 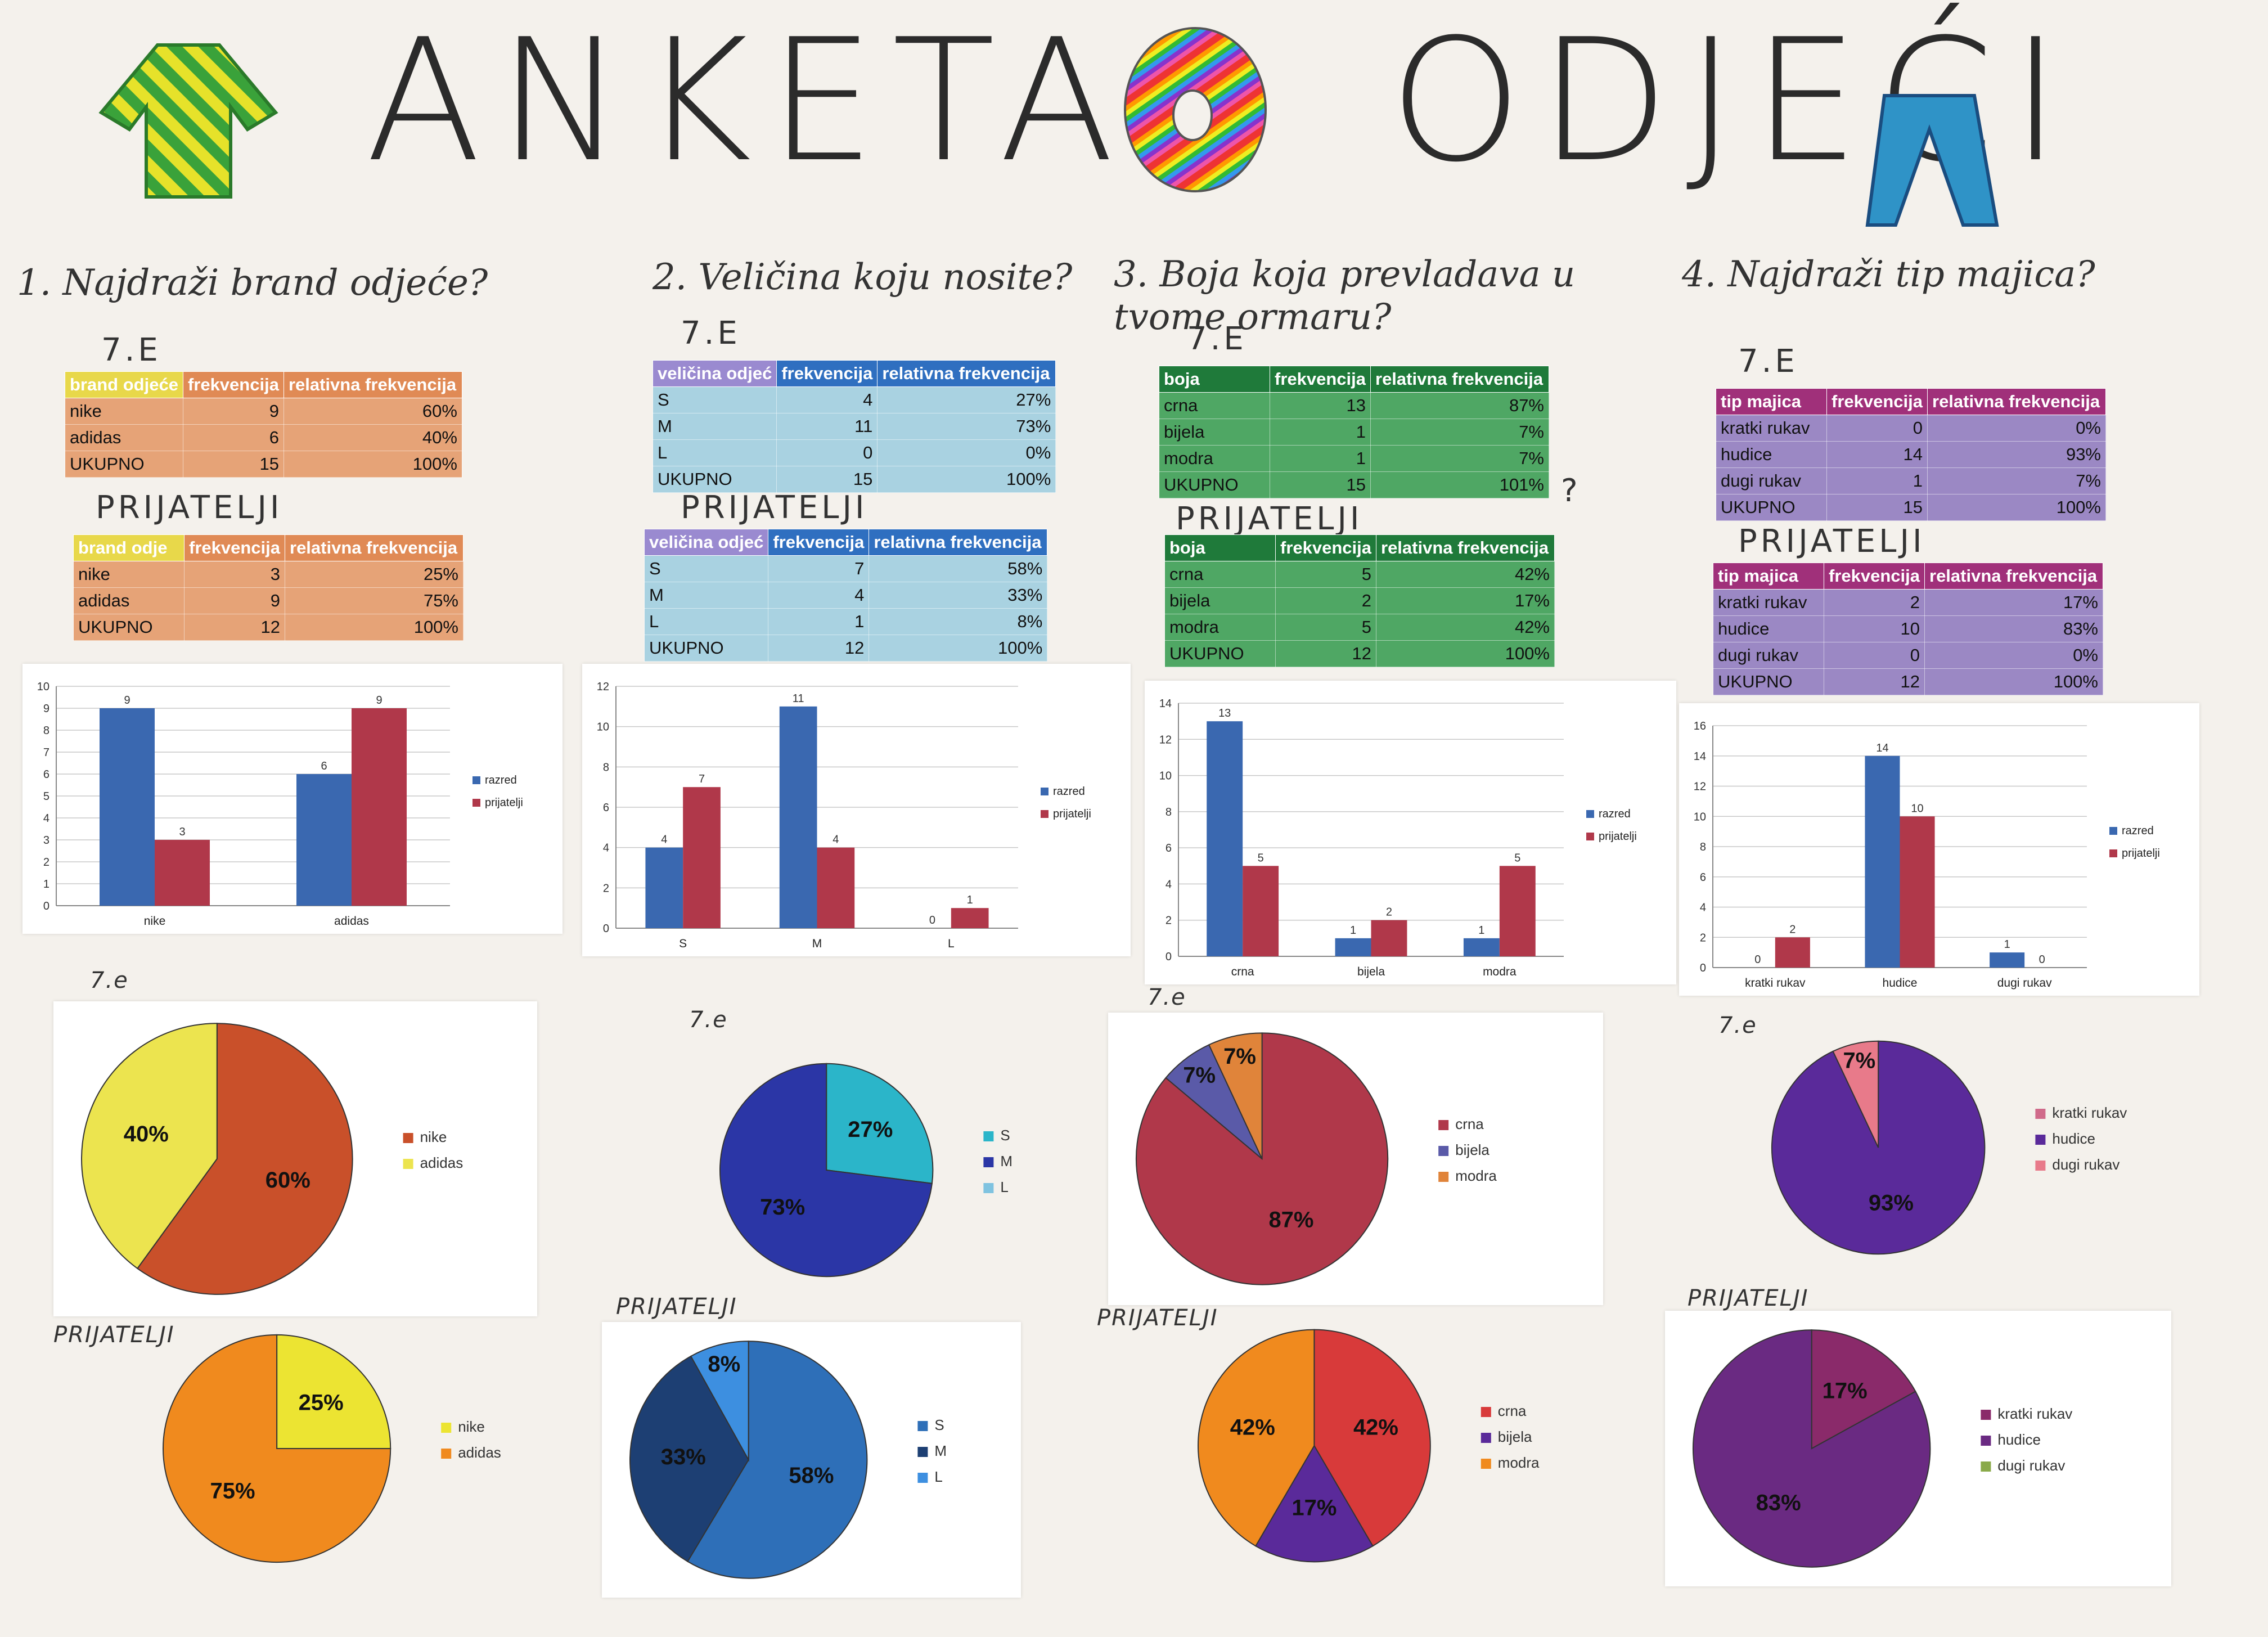 I want to click on y-tick-label: 1, so click(x=46, y=884).